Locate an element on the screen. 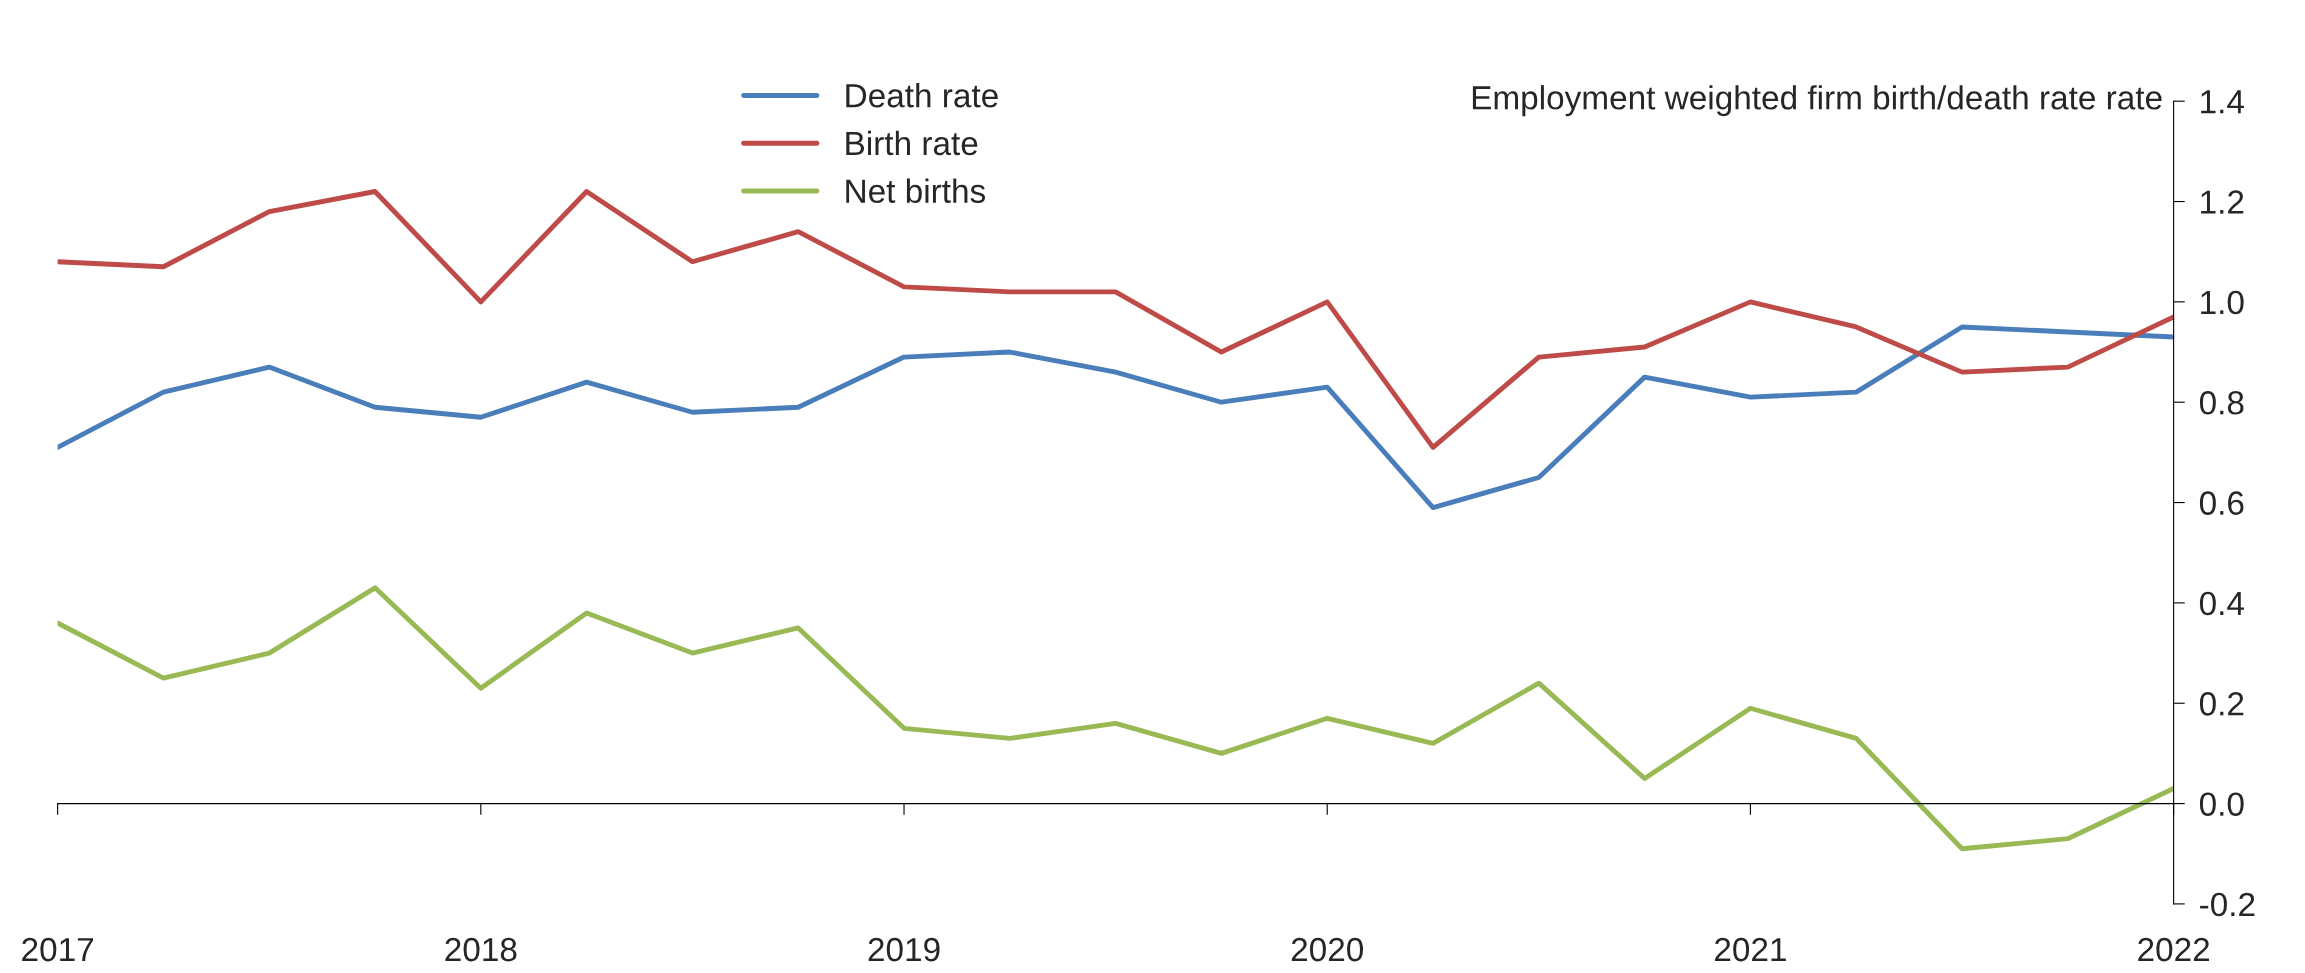  y-tick-label: 0.6 is located at coordinates (2221, 503).